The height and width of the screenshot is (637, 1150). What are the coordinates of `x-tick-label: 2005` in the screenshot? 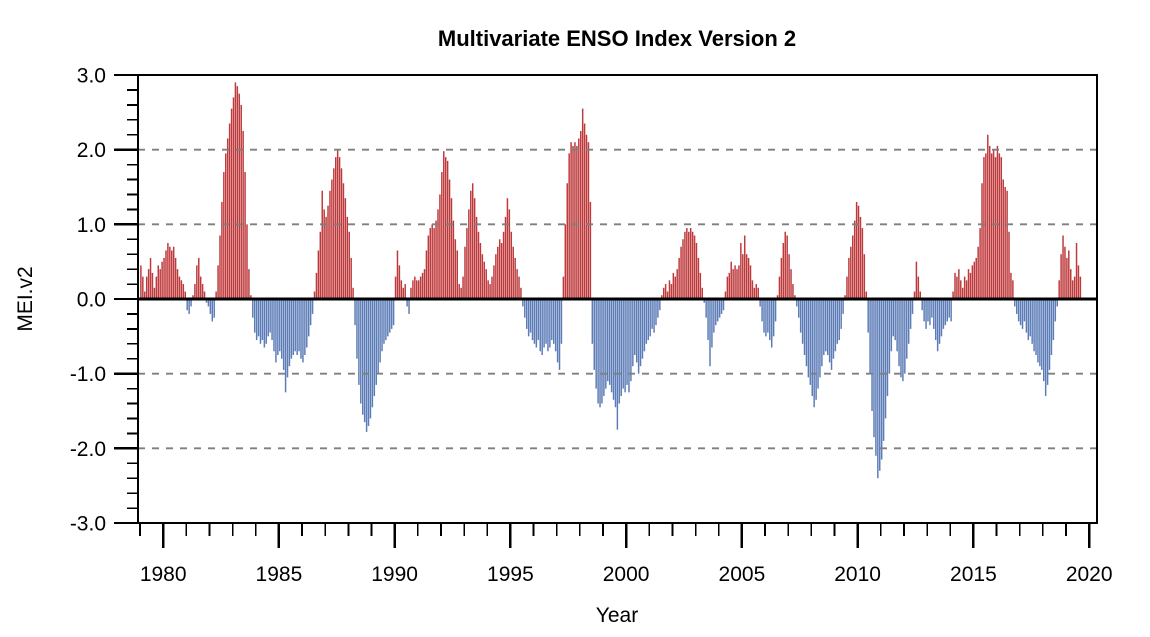 It's located at (742, 574).